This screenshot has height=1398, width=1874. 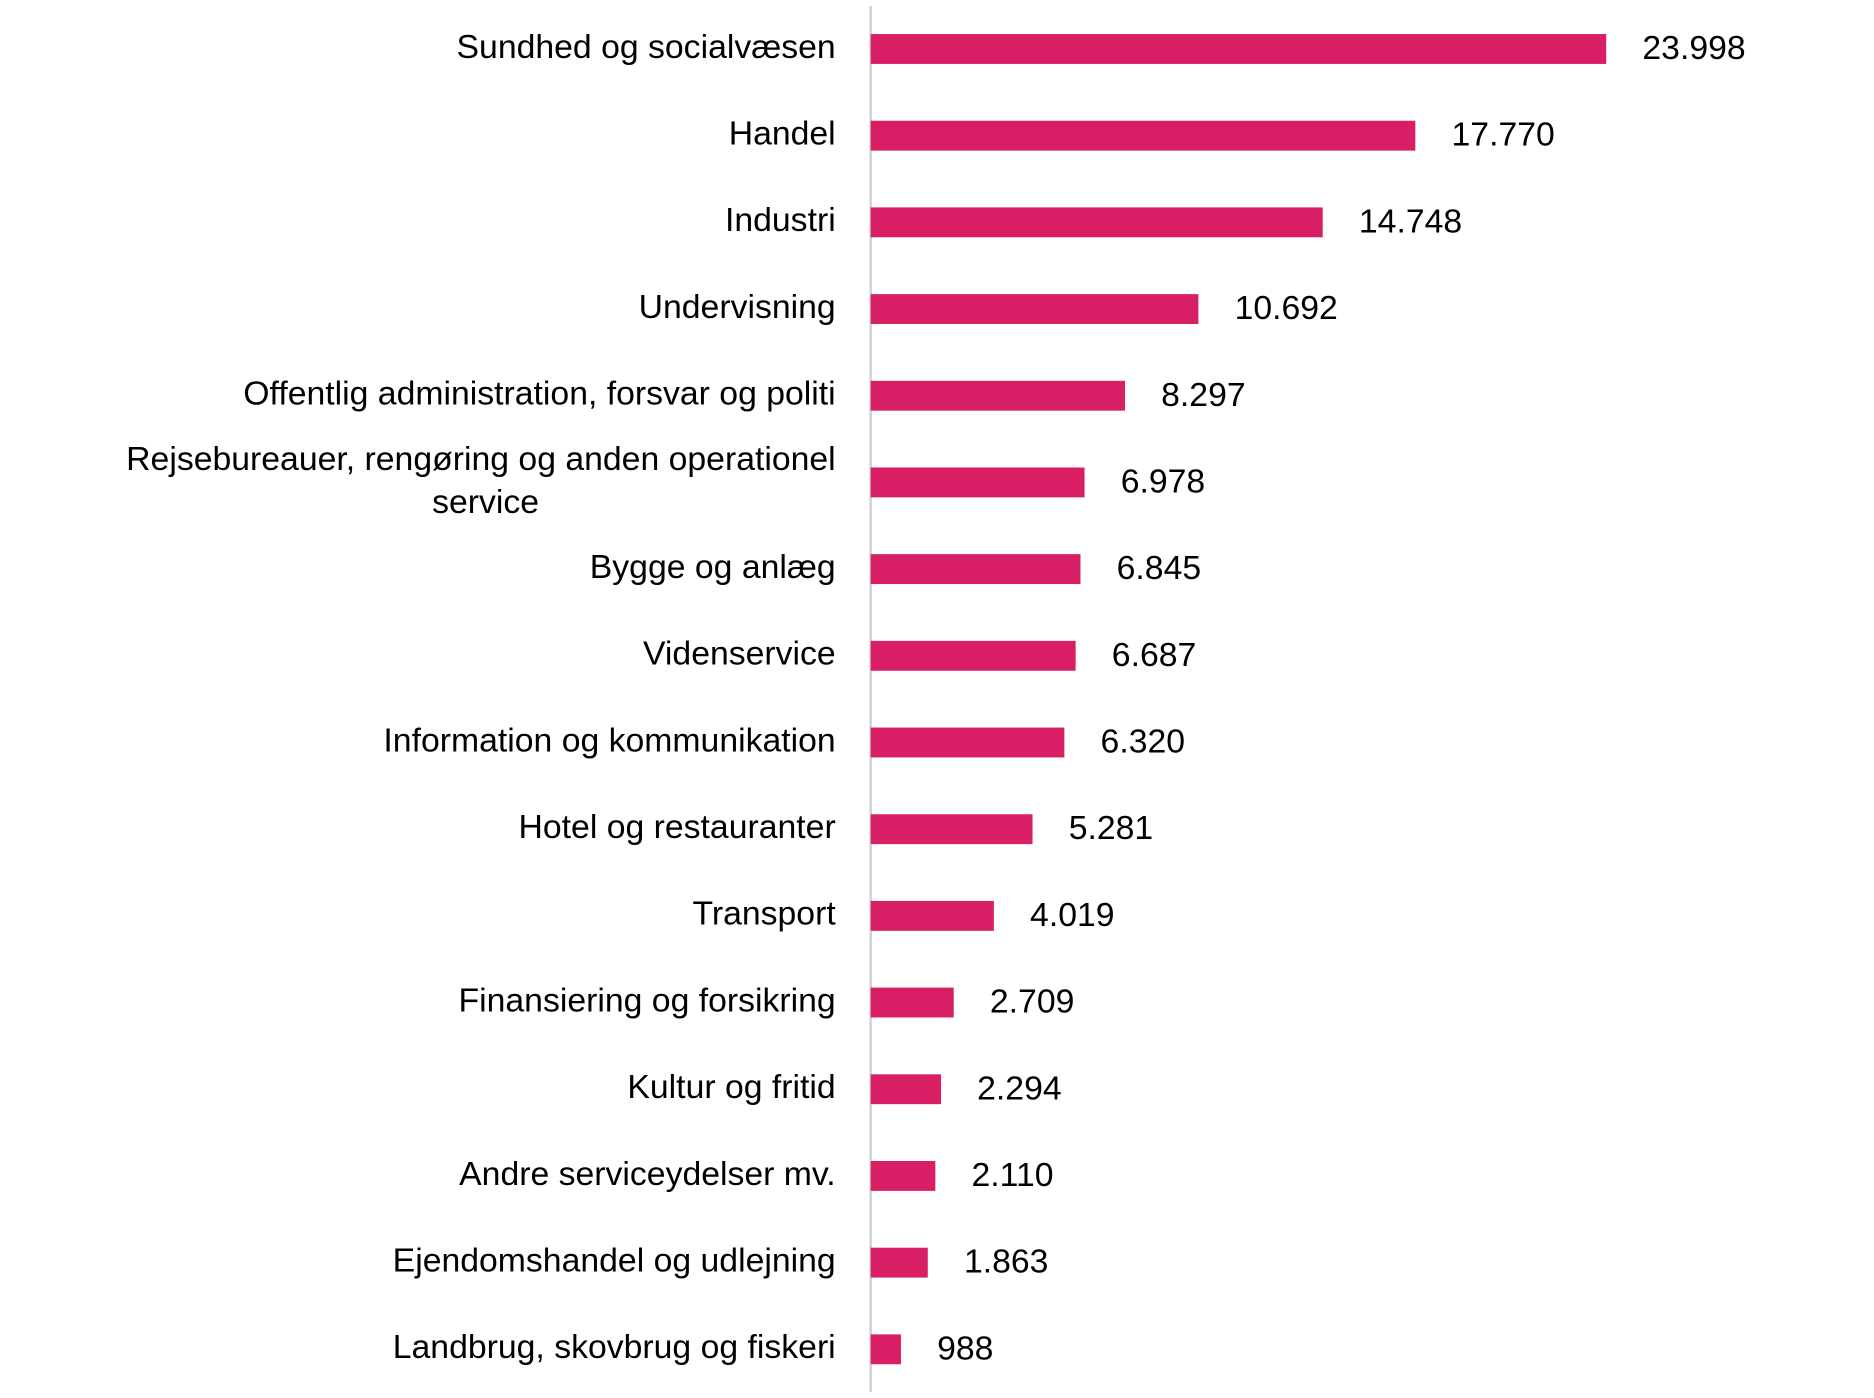 I want to click on value-label: 6.845, so click(x=1159, y=568).